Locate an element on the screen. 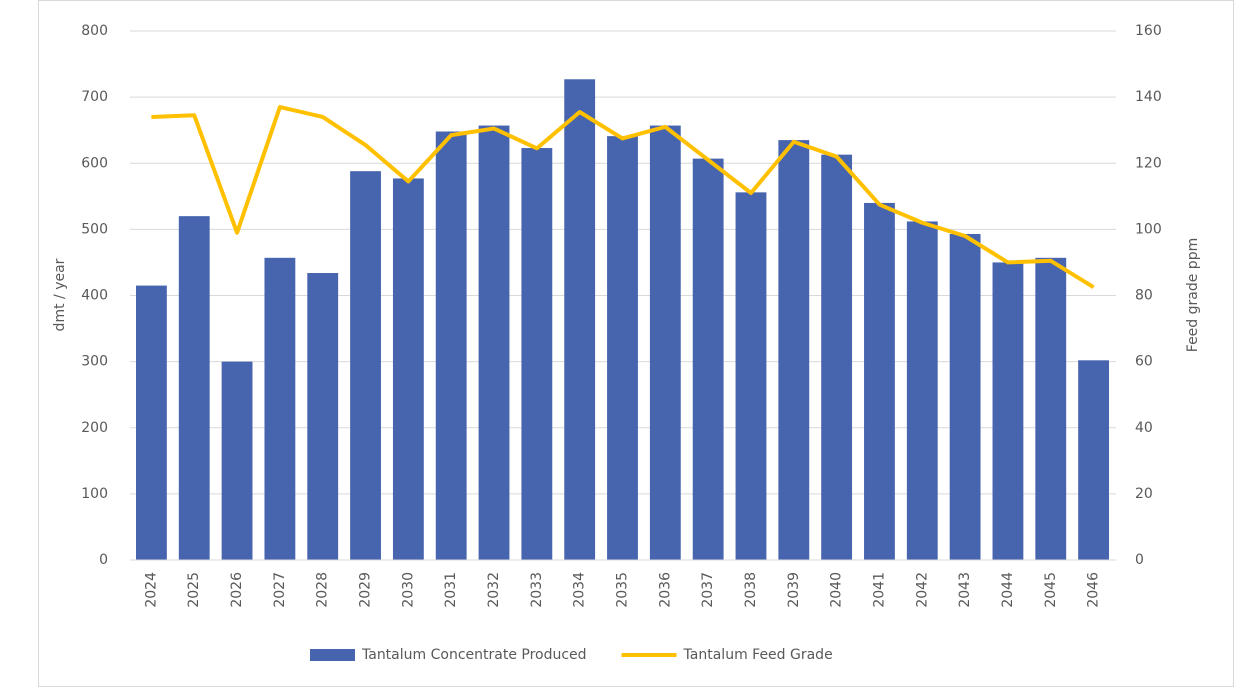 Image resolution: width=1235 pixels, height=688 pixels. x-tick-label: 2024 is located at coordinates (151, 590).